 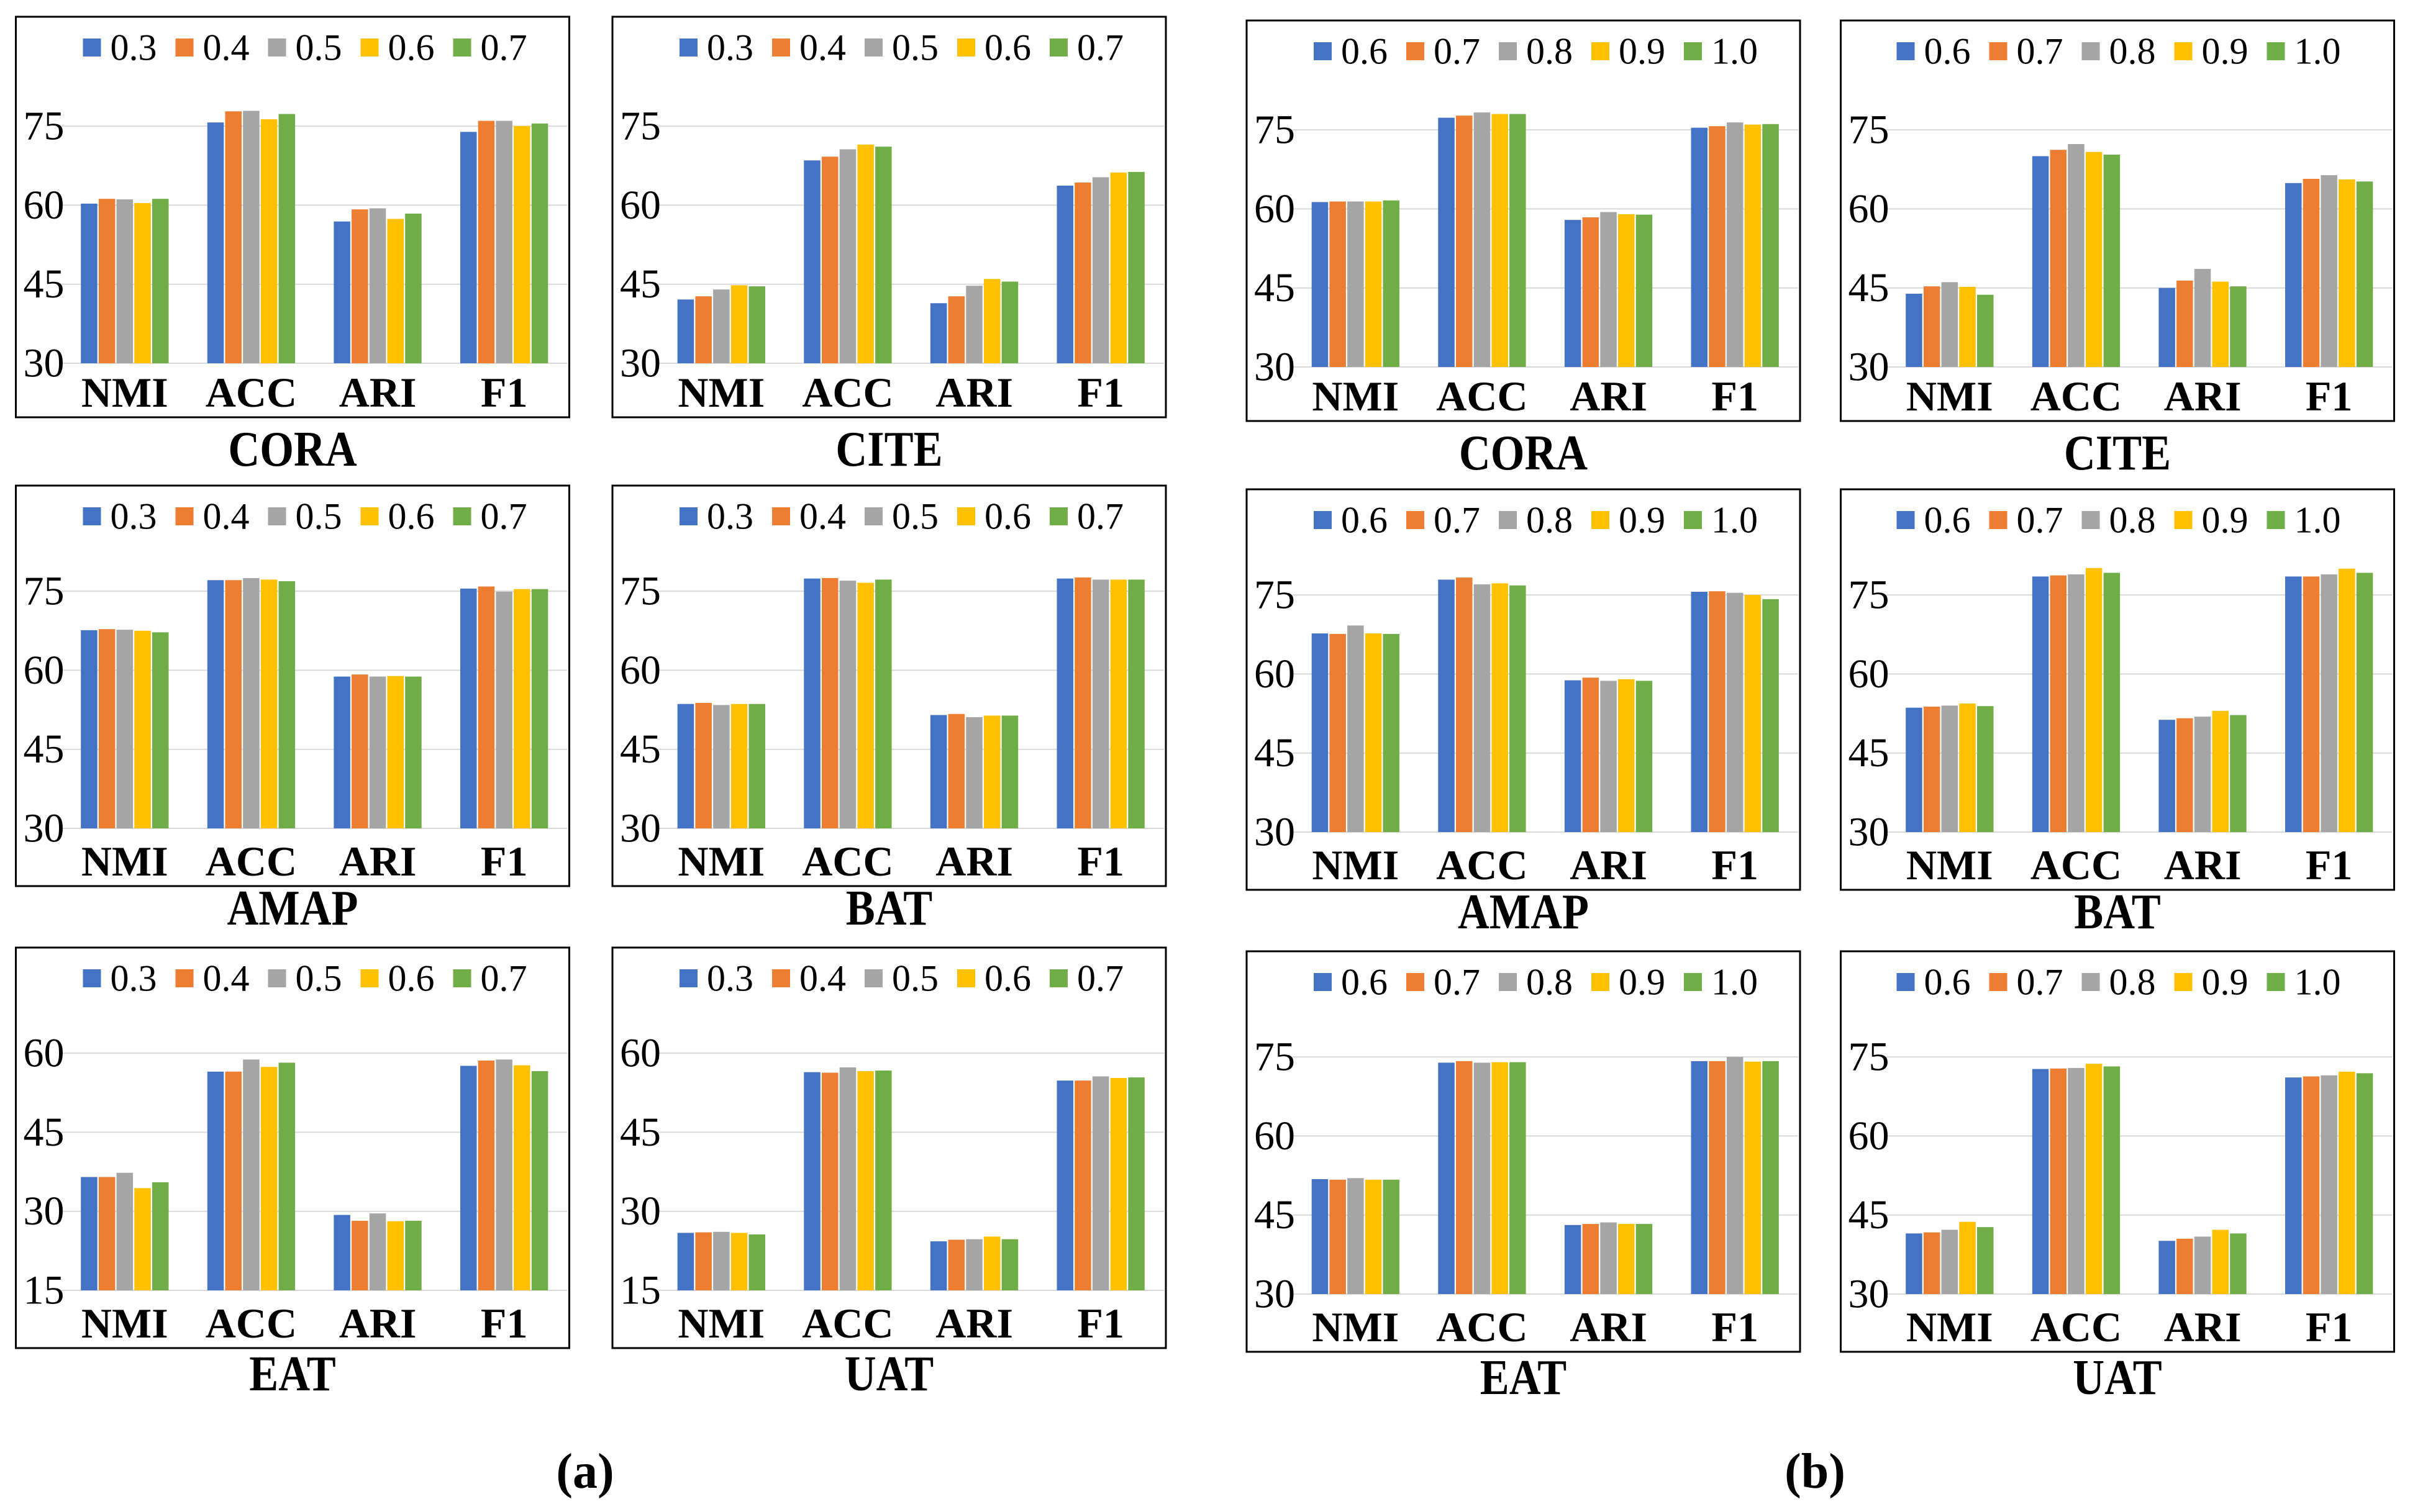 I want to click on svg-text: AMAP, so click(x=1523, y=912).